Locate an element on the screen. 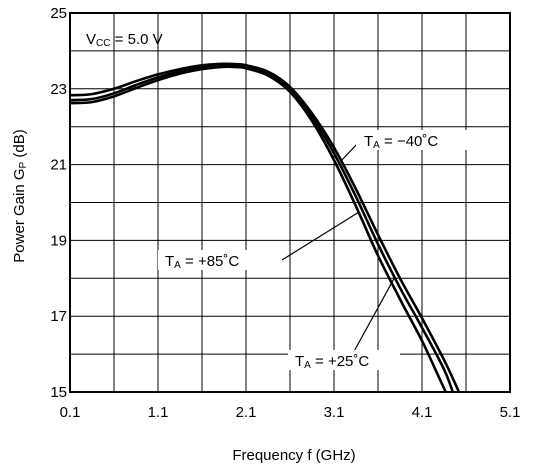 Image resolution: width=534 pixels, height=471 pixels. label-plus-25-bg is located at coordinates (344, 360).